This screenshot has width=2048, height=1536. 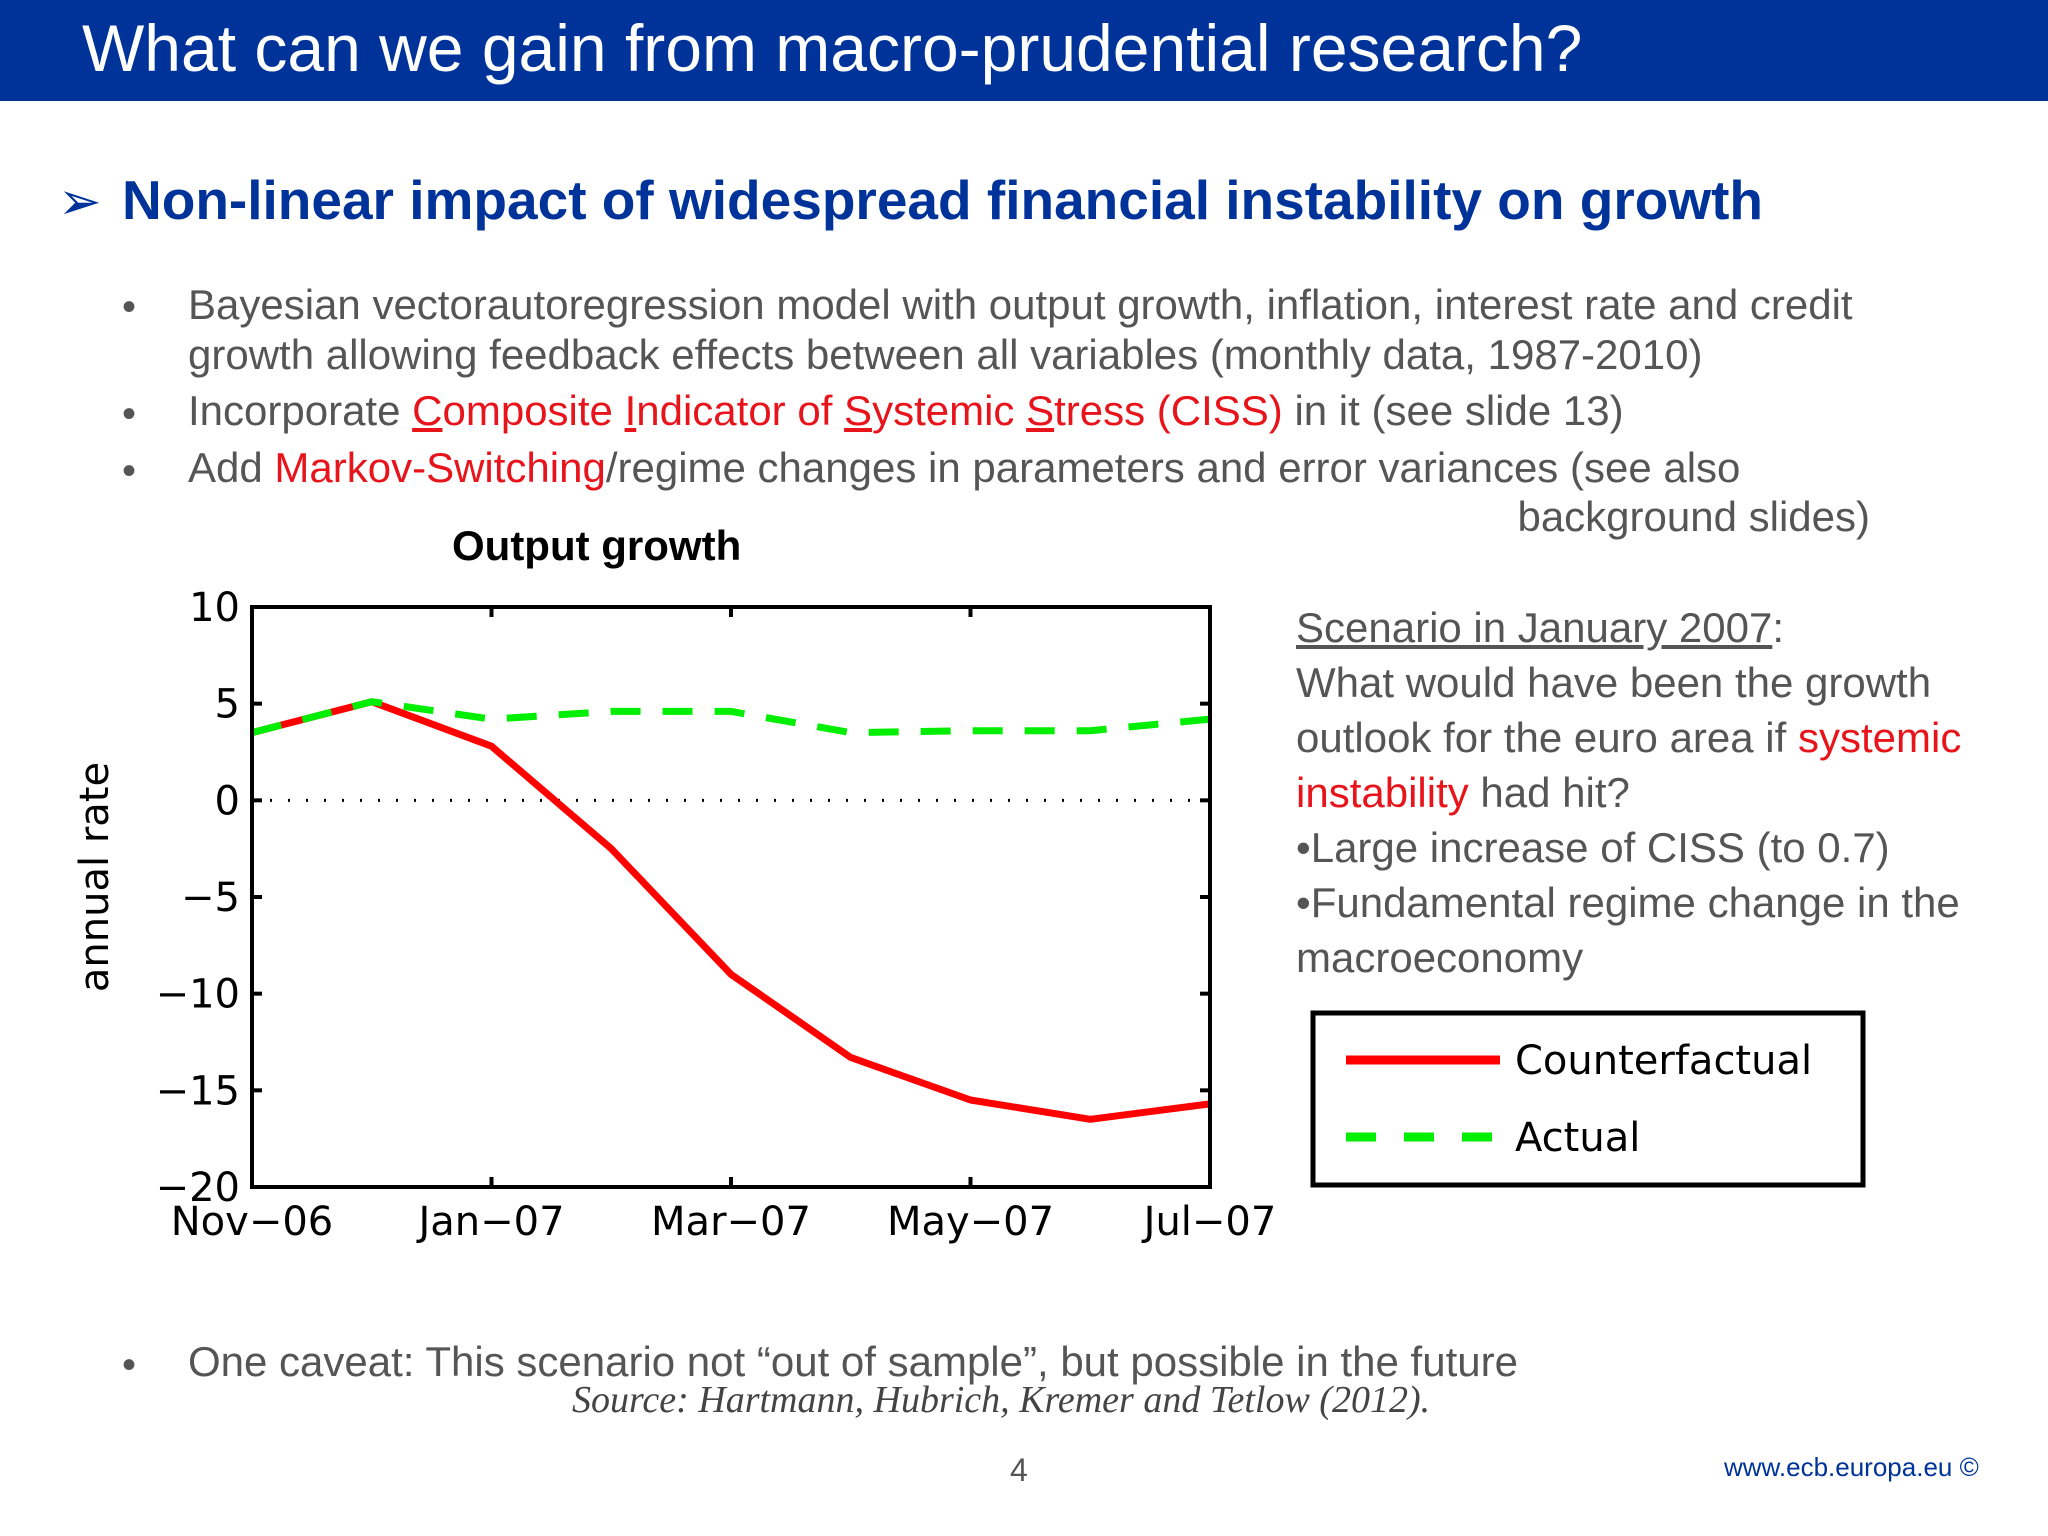 I want to click on scenario-line-3-post: had hit?, so click(x=1549, y=792).